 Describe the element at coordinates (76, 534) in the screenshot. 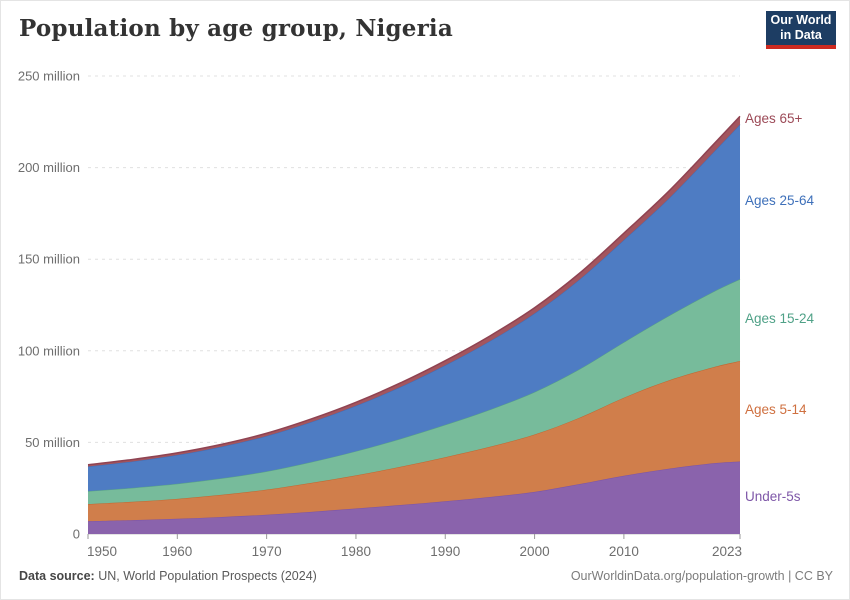

I see `y-tick-label-0: 0` at that location.